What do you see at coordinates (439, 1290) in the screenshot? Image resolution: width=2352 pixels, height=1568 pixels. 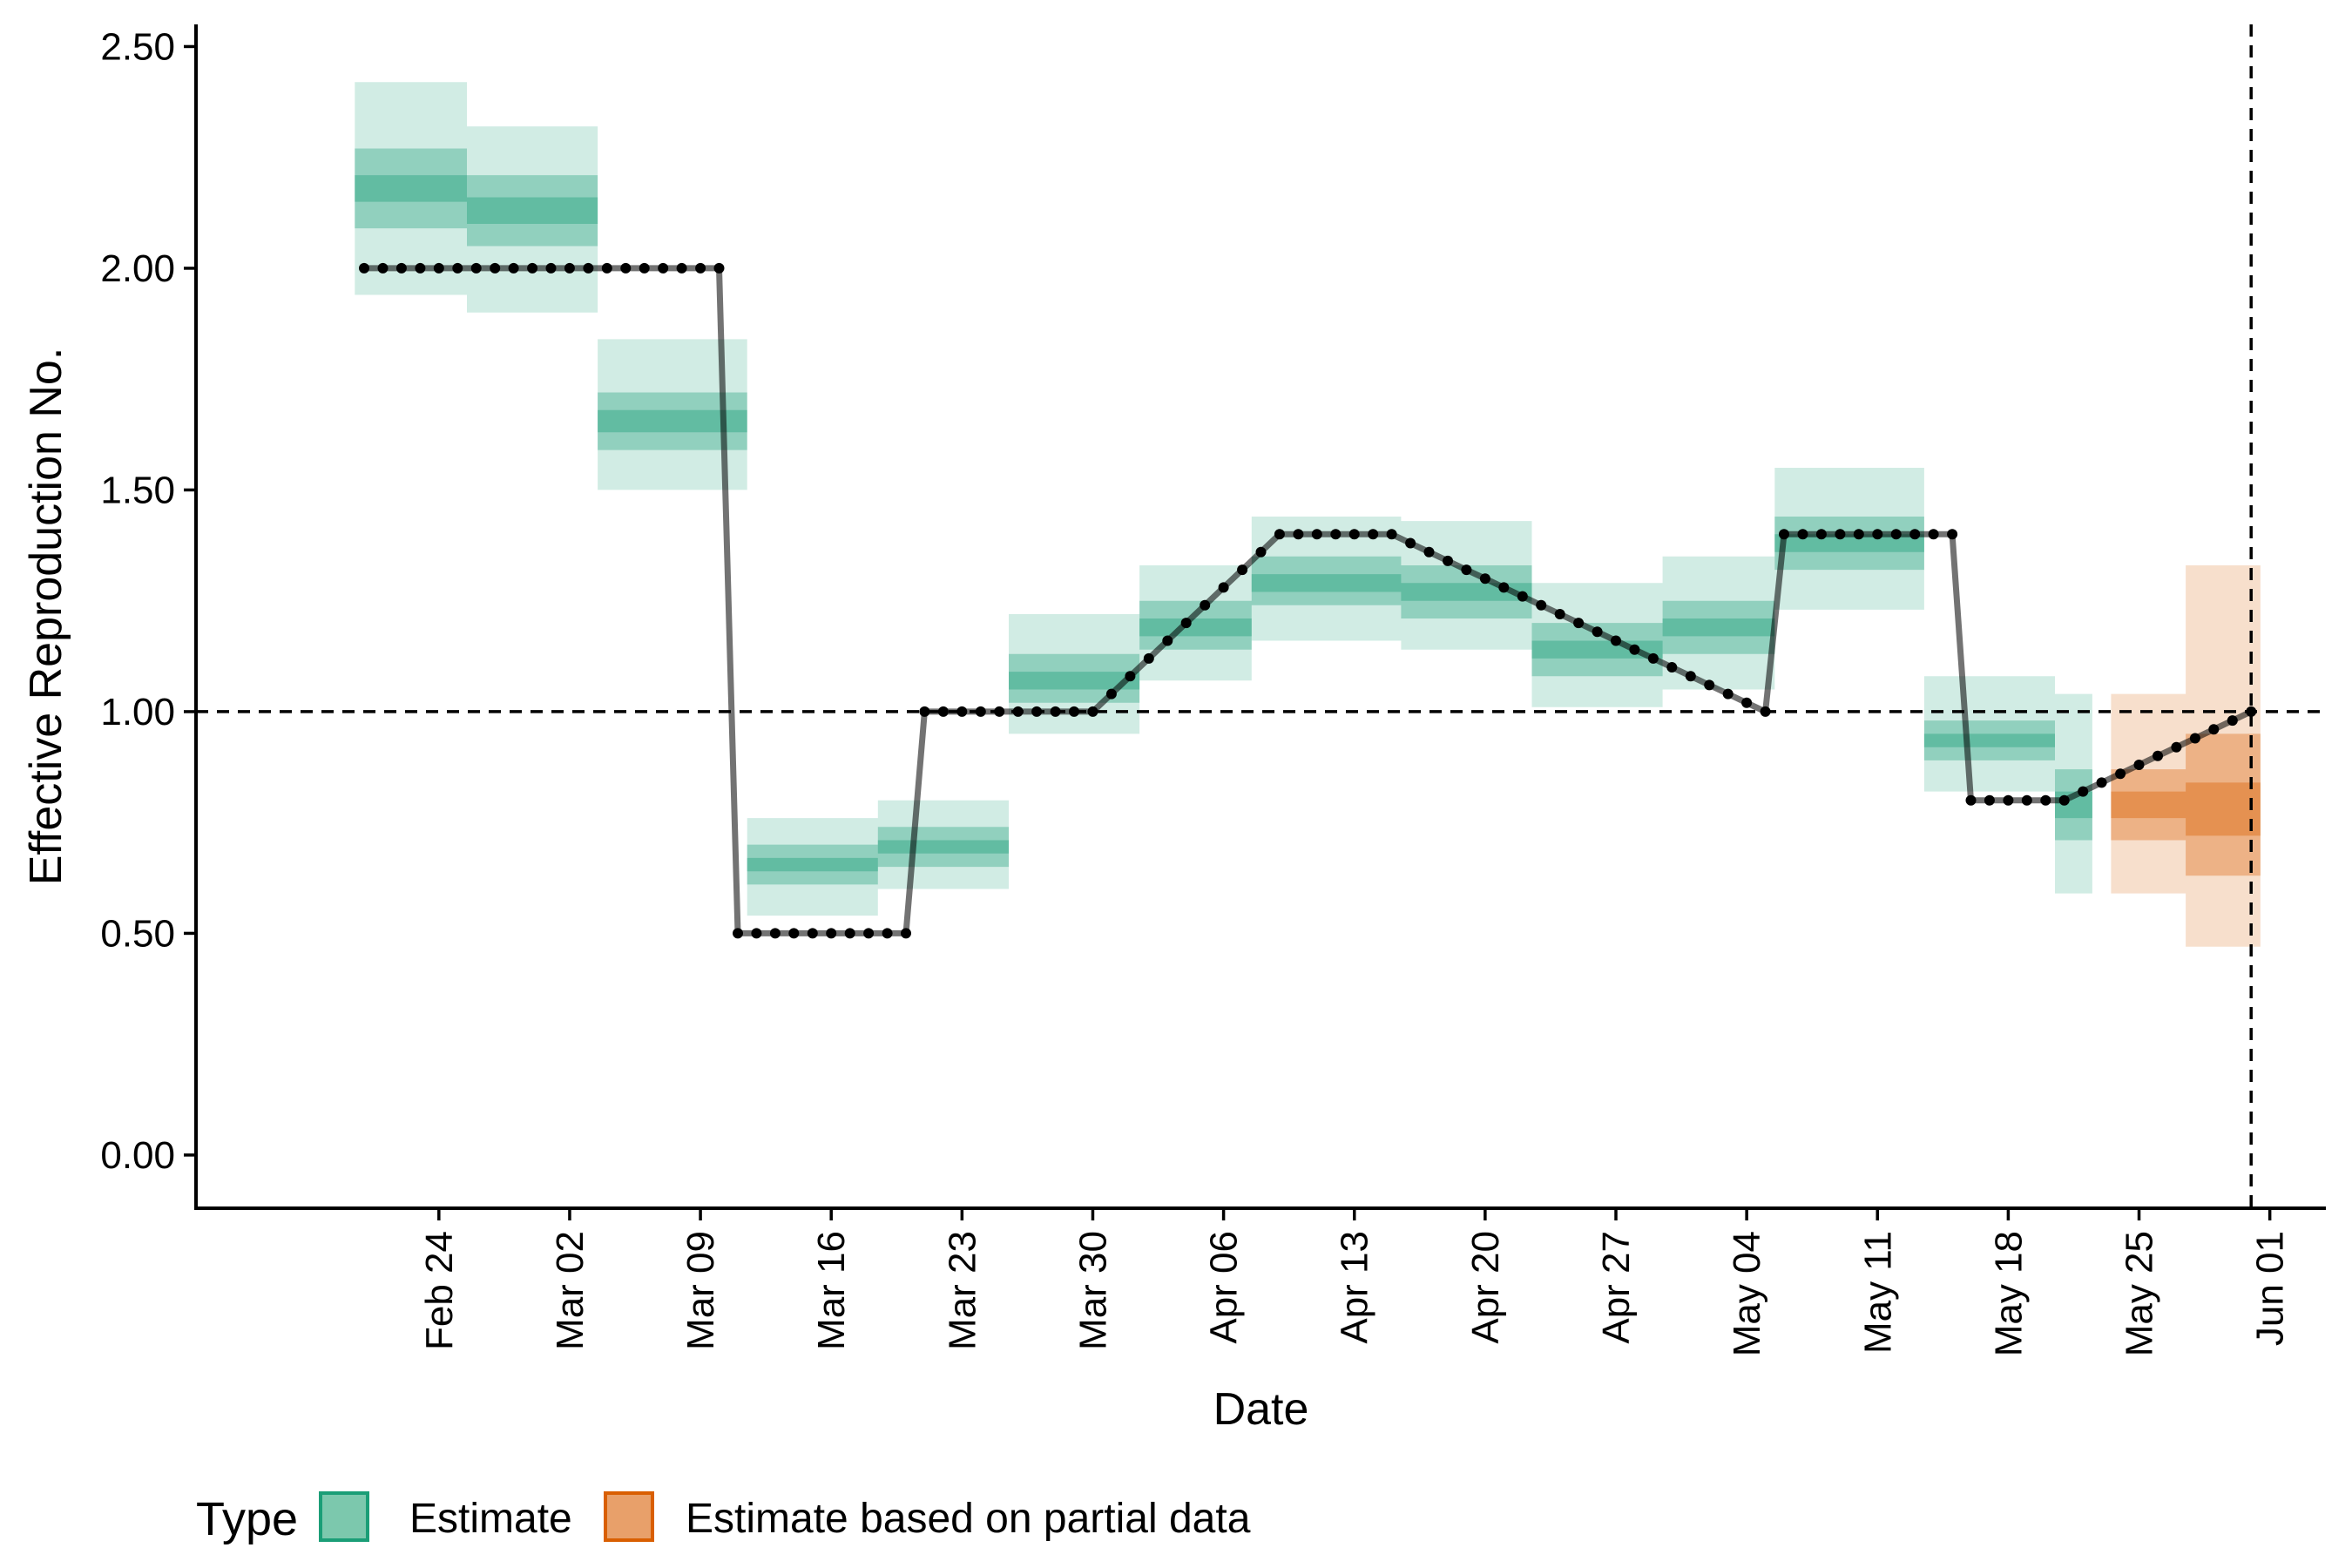 I see `x-tick-label: Feb 24` at bounding box center [439, 1290].